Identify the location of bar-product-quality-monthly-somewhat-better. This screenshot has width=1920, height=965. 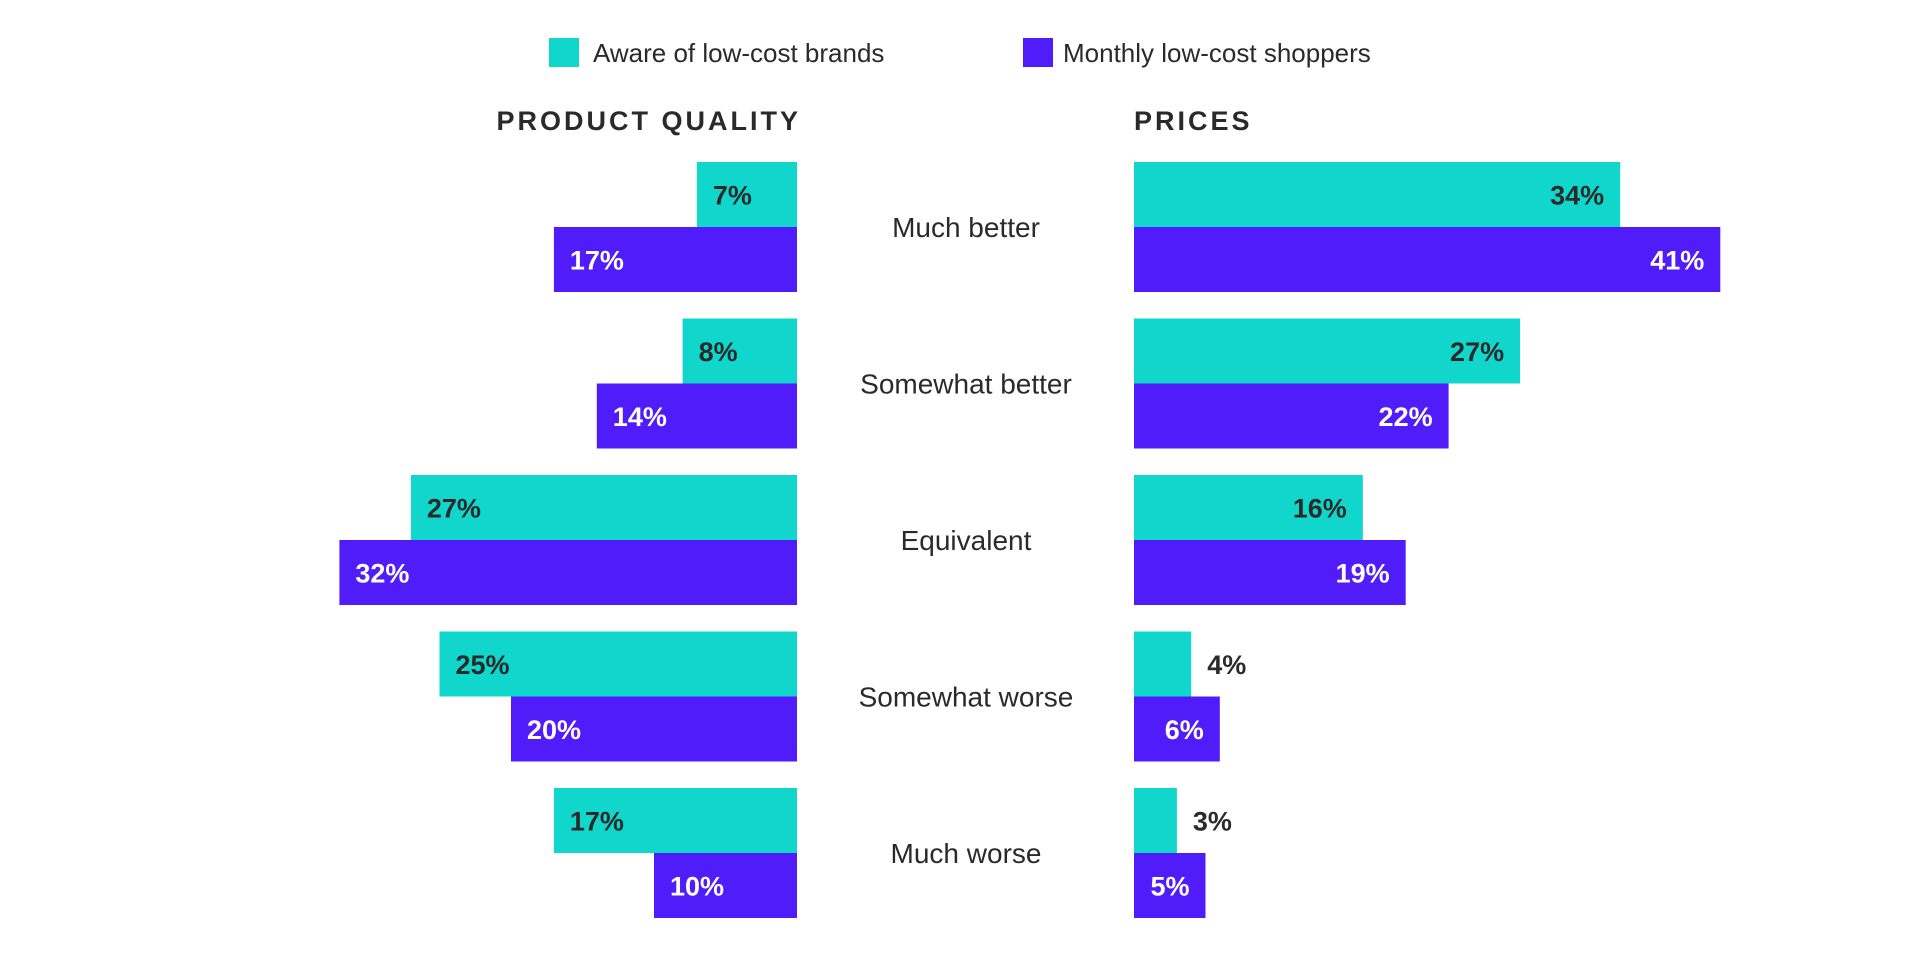
(696, 416).